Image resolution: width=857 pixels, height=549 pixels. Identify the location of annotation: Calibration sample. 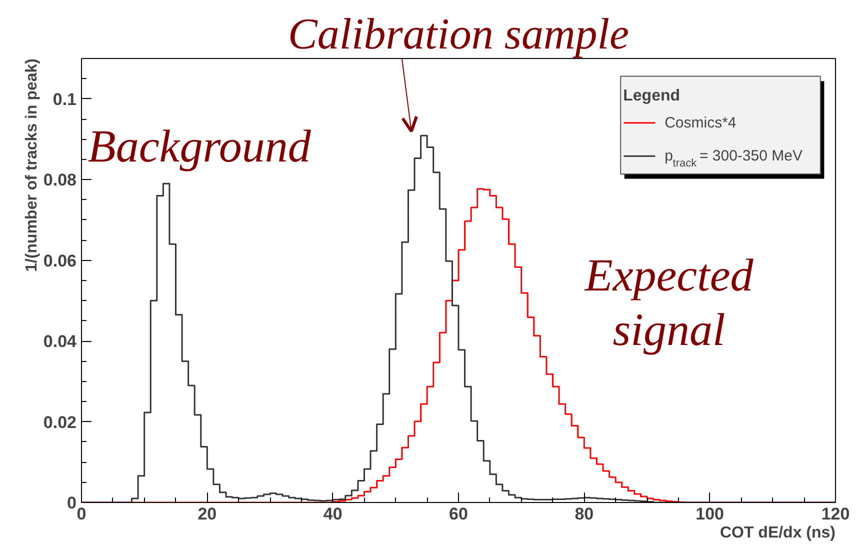
(459, 34).